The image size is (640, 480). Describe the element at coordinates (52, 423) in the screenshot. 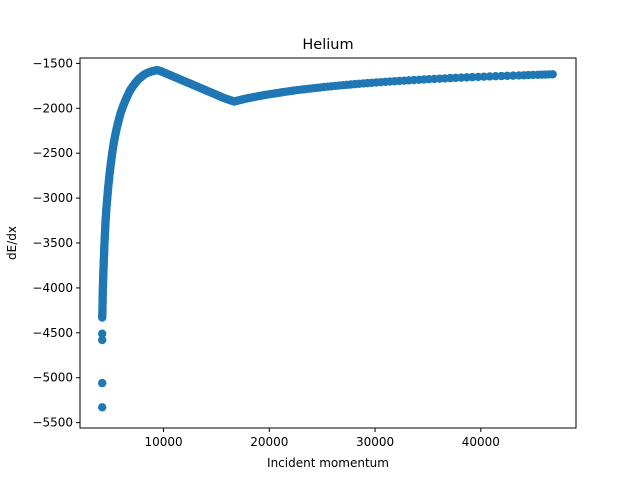

I see `y-tick-label: −5500` at that location.